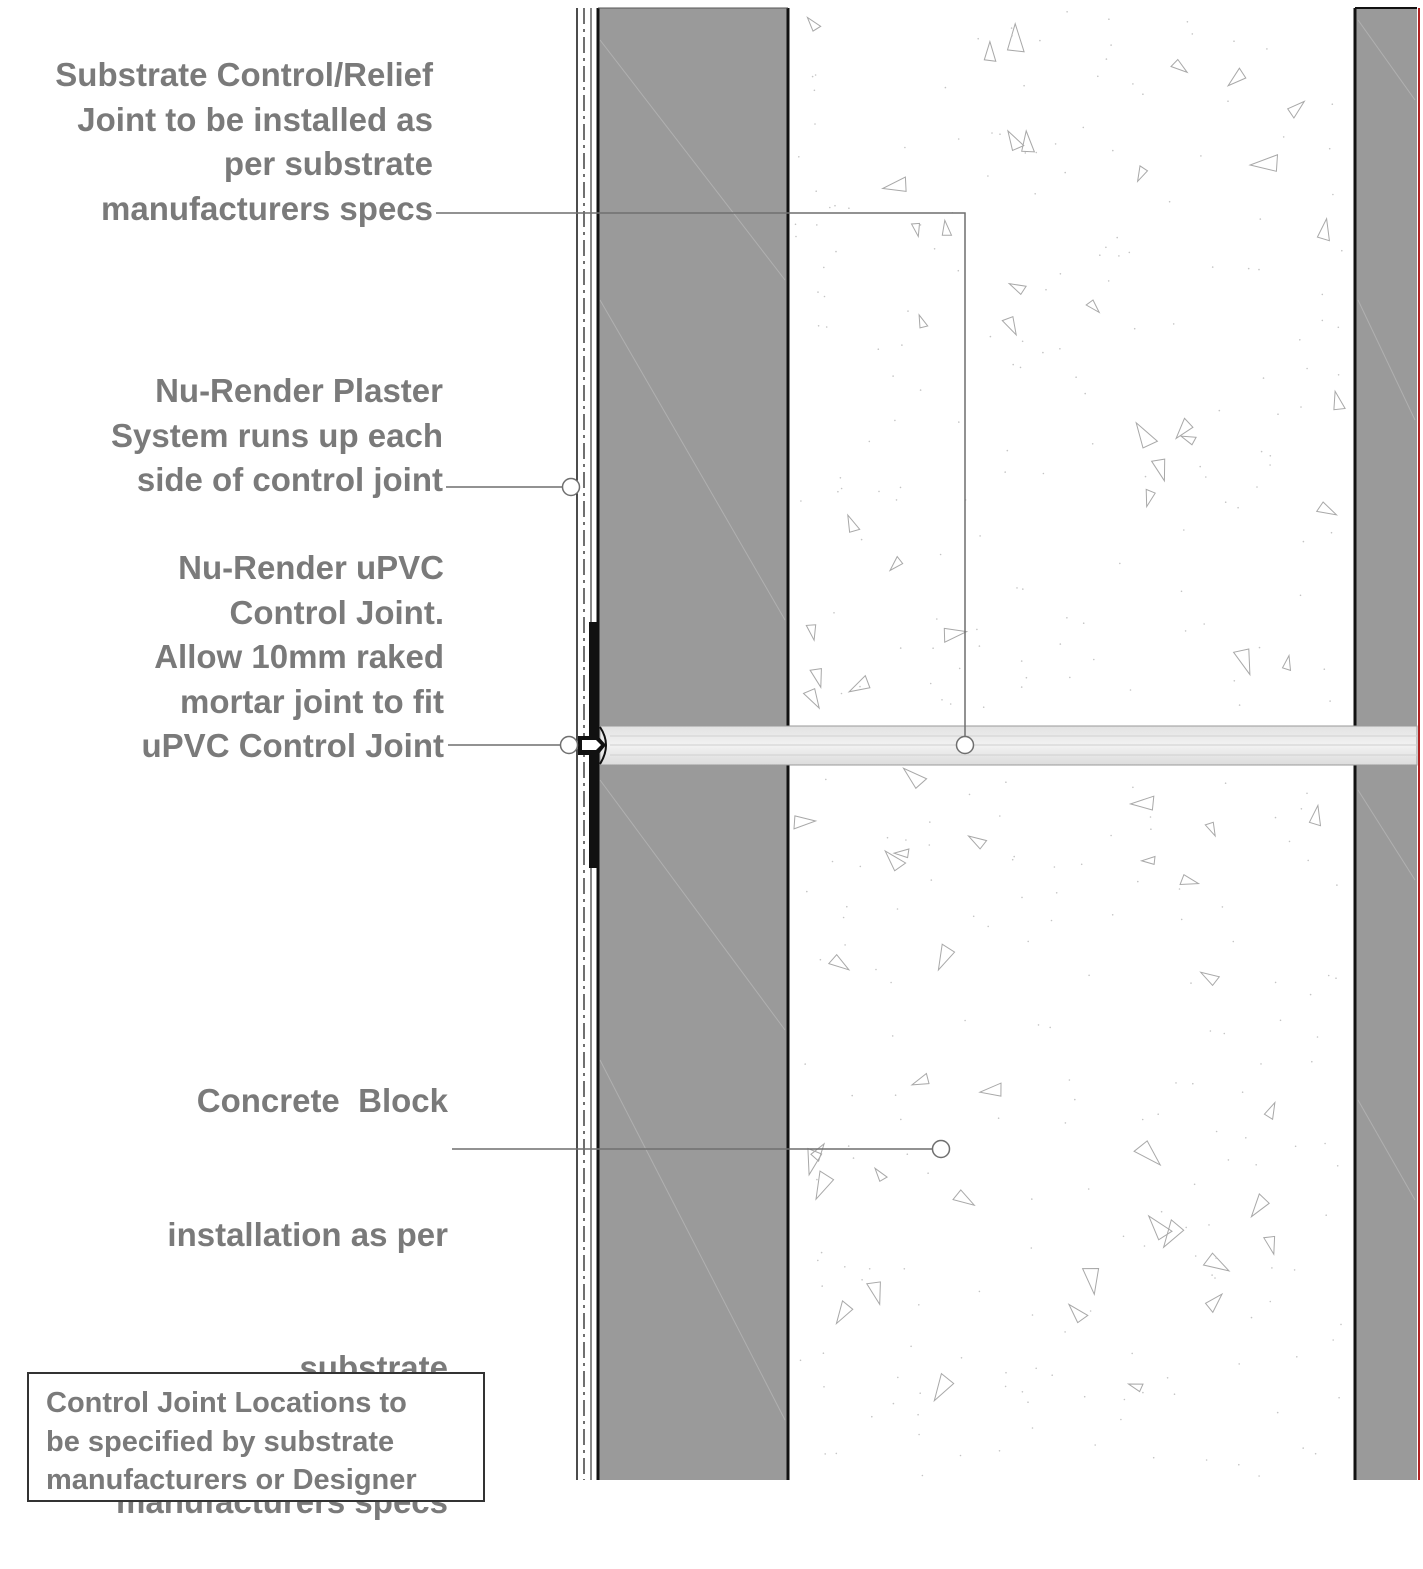  What do you see at coordinates (322, 1100) in the screenshot?
I see `callout-line: Concrete Block` at bounding box center [322, 1100].